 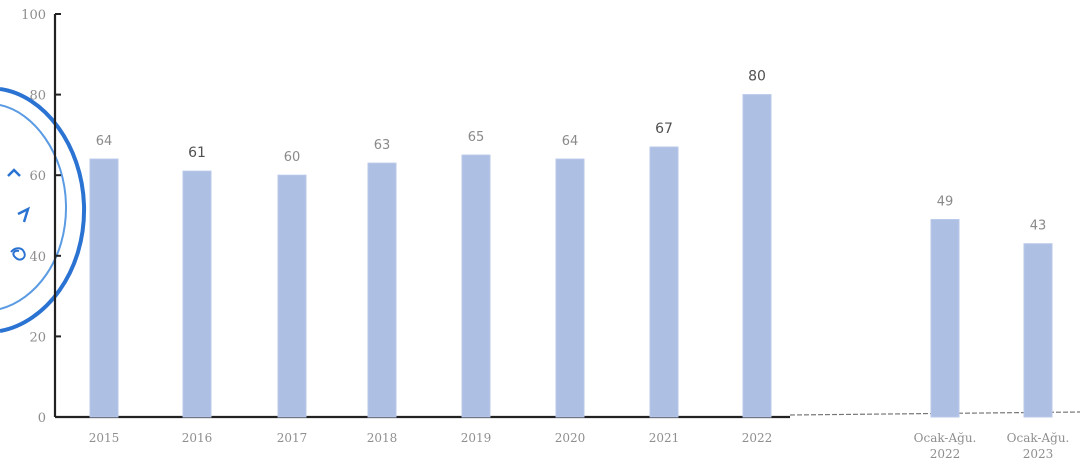 I want to click on stamp-outer-arc, so click(x=43, y=210).